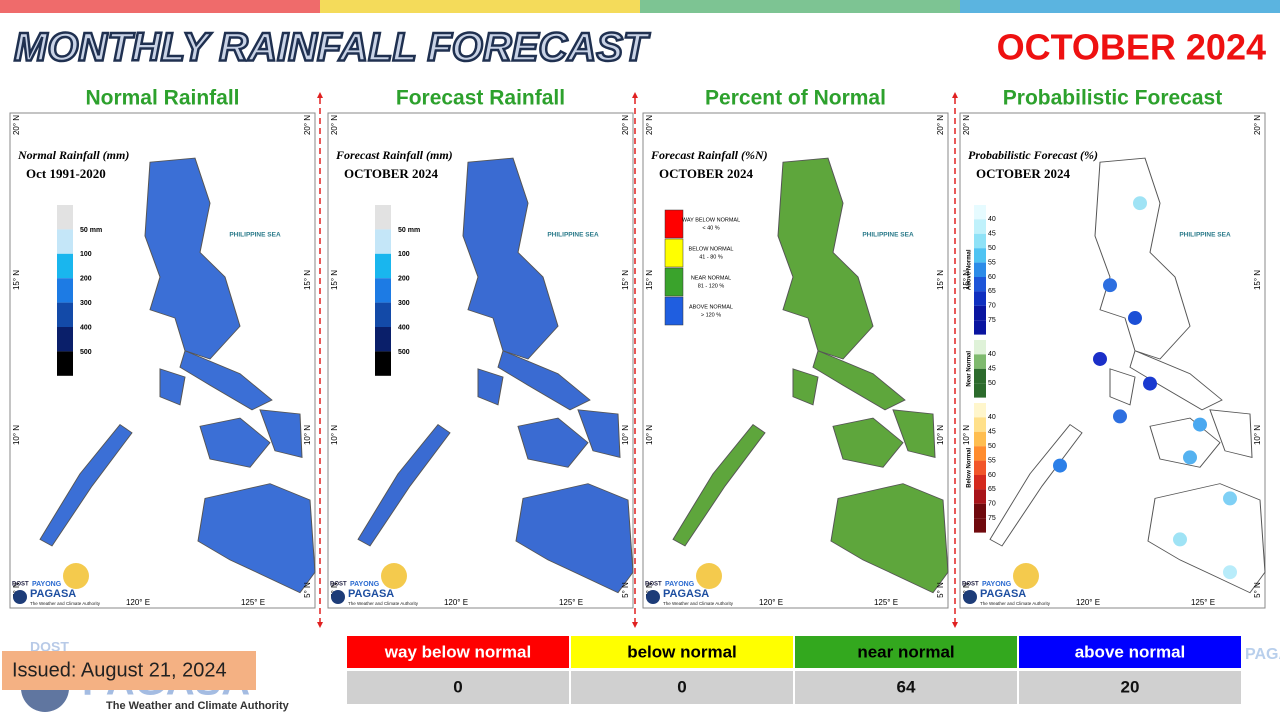 The image size is (1280, 725). I want to click on legend-range: > 120 %, so click(711, 315).